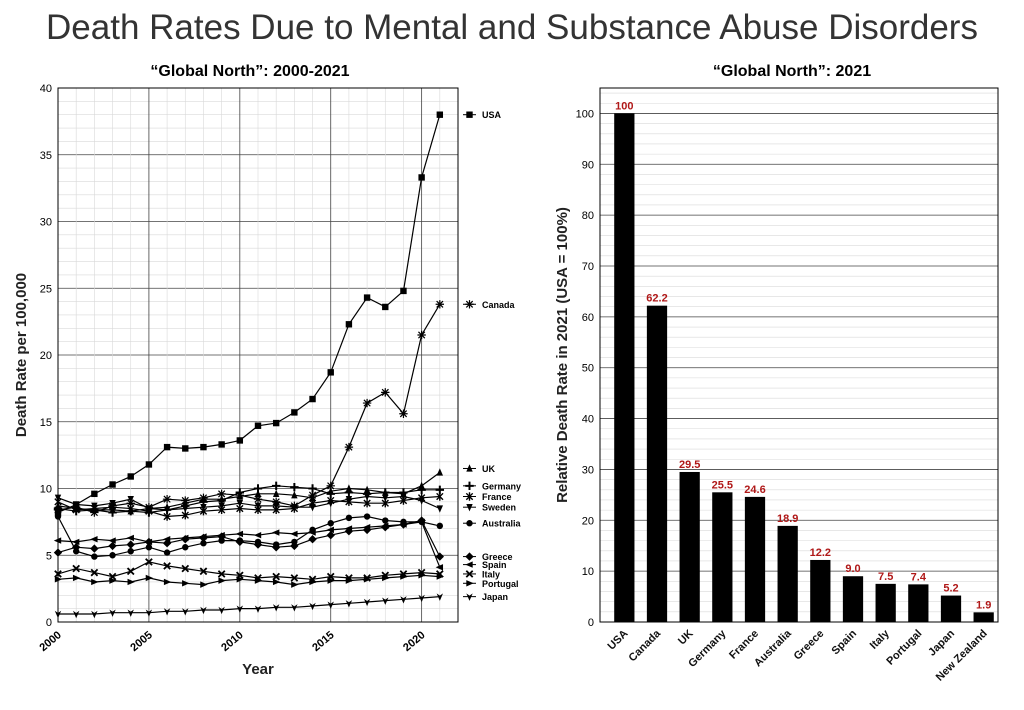  What do you see at coordinates (46, 156) in the screenshot?
I see `y-tick-label: 35` at bounding box center [46, 156].